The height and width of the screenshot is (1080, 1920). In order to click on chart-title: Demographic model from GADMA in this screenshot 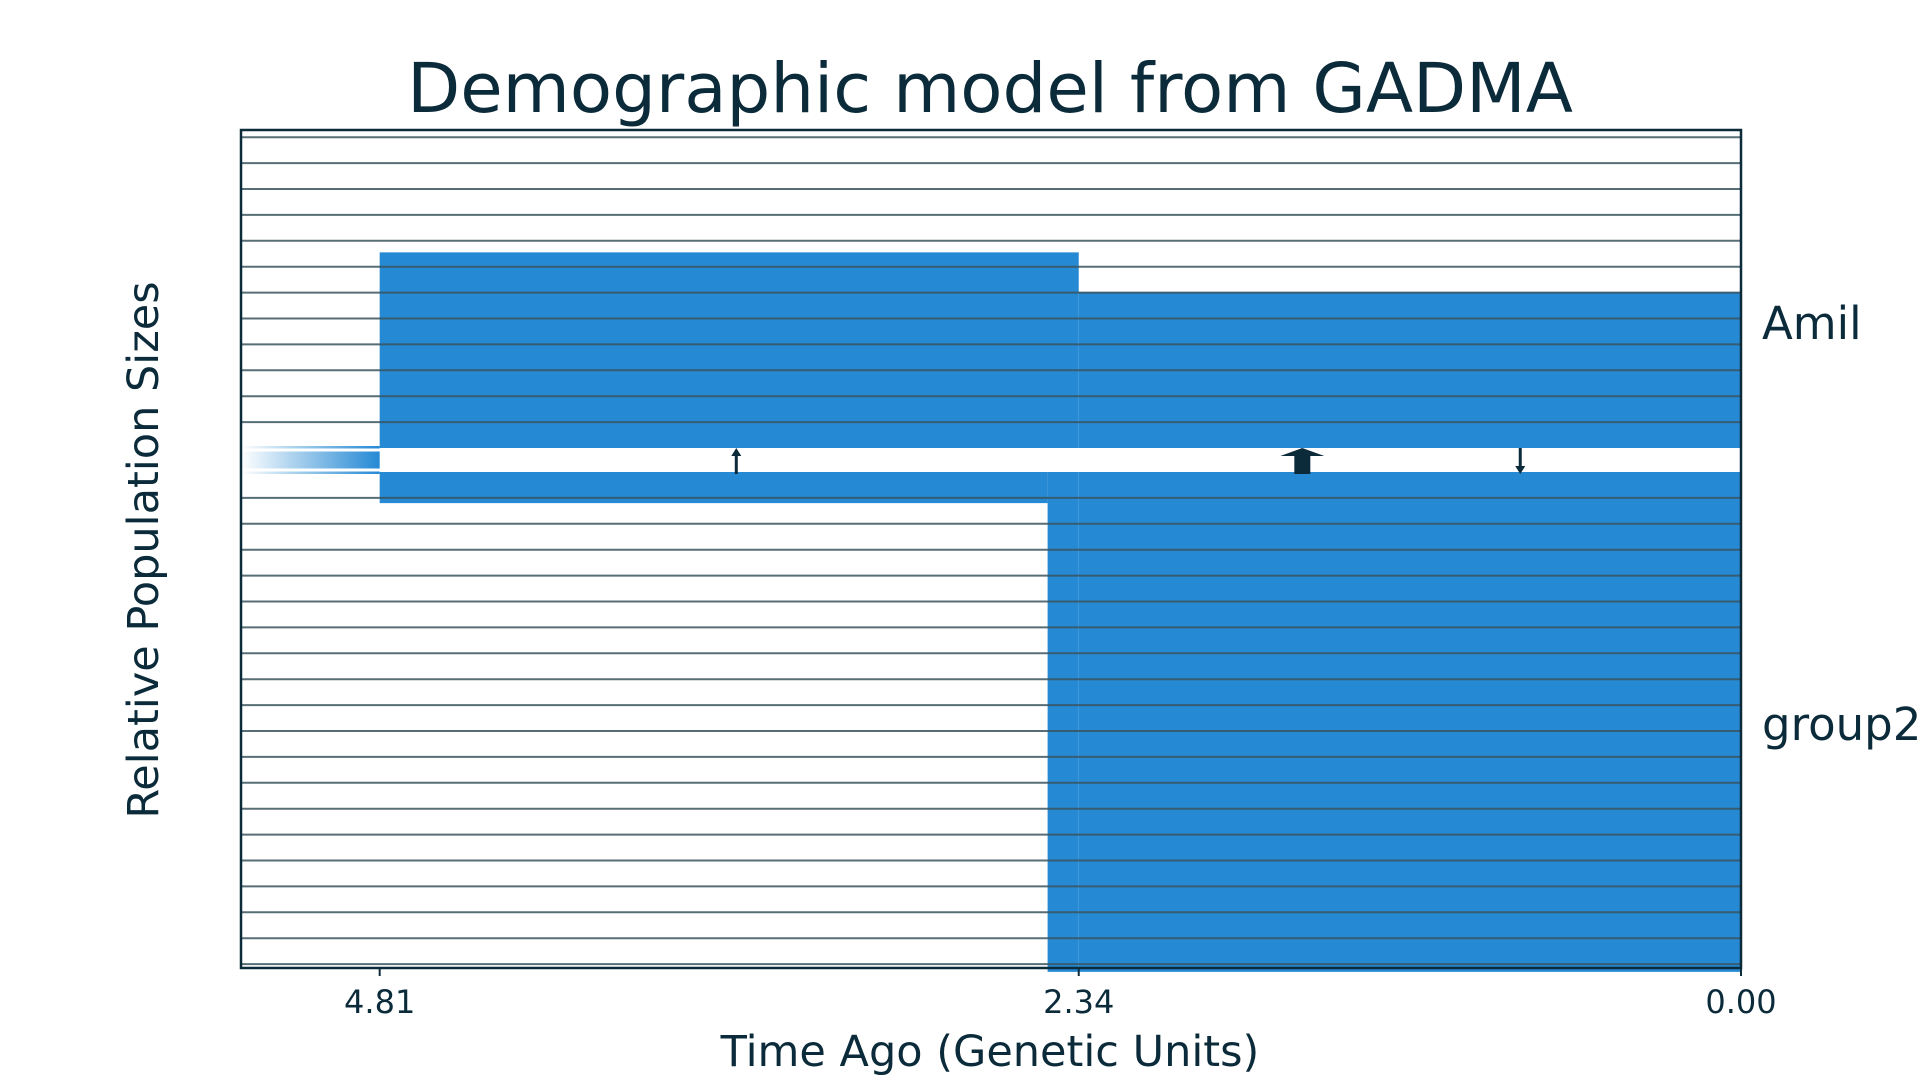, I will do `click(990, 89)`.